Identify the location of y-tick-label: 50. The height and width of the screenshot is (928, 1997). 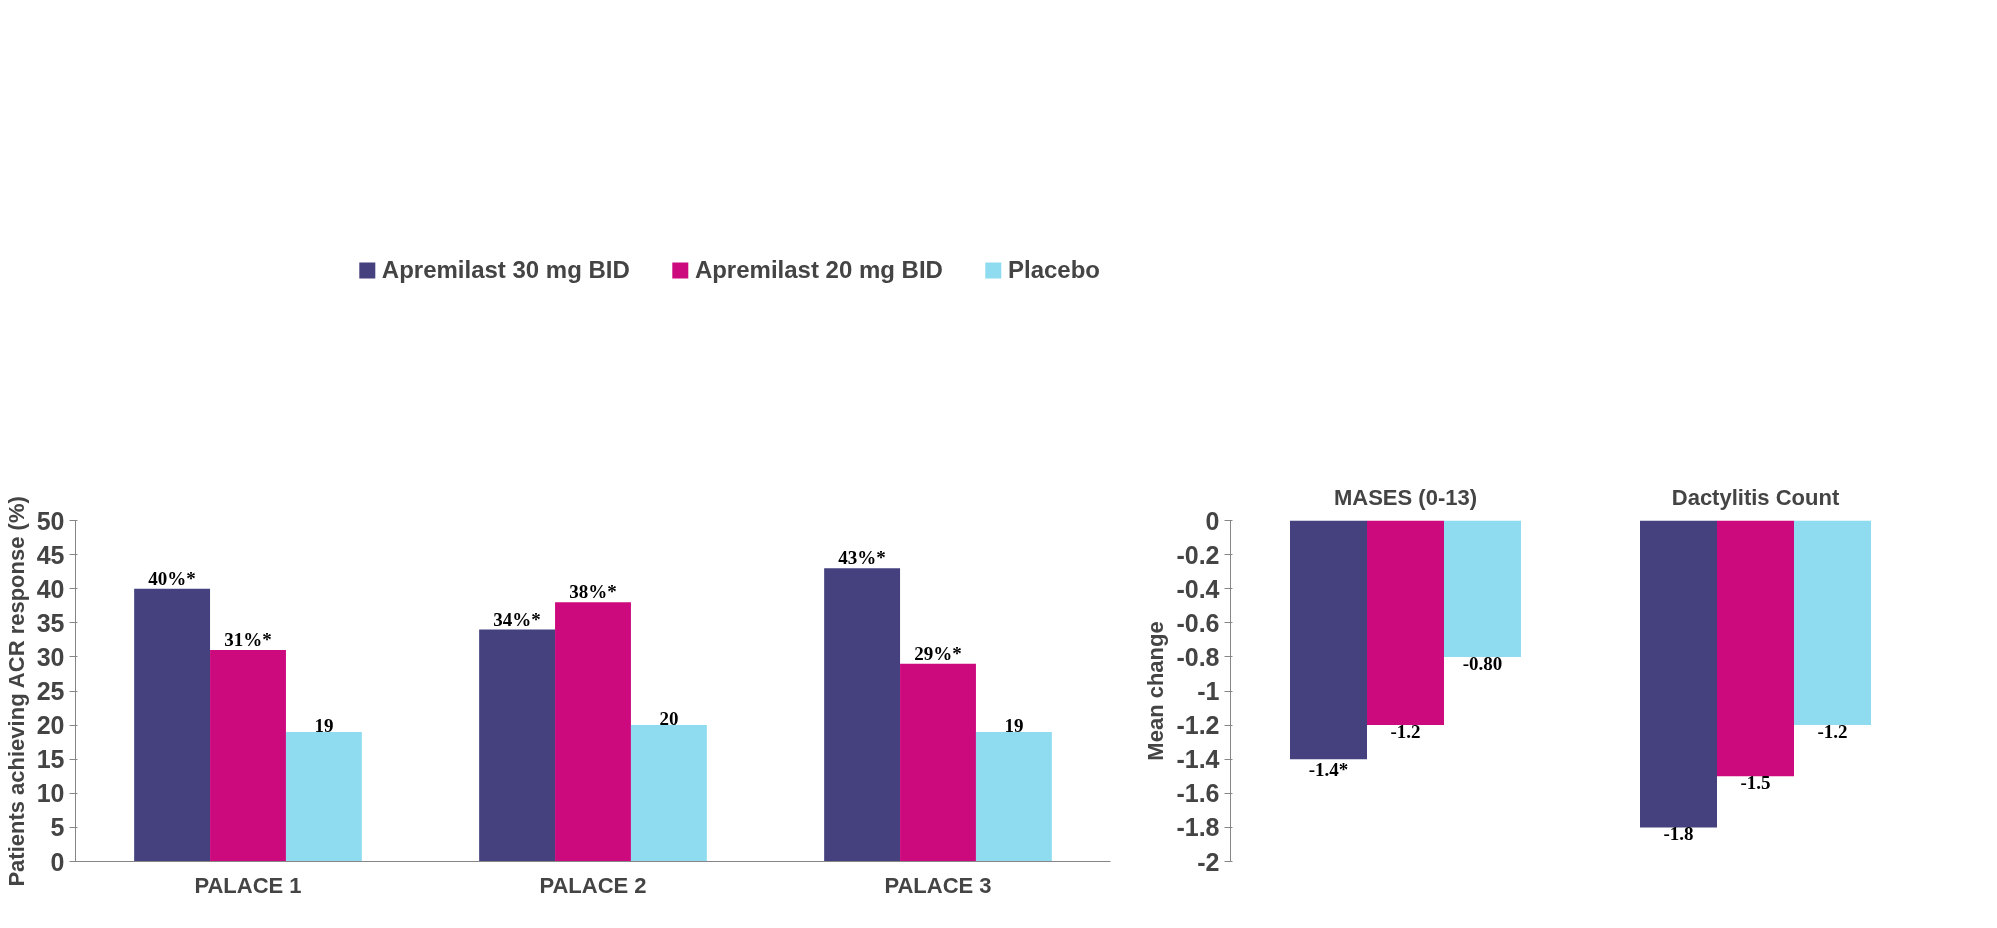
(50, 520).